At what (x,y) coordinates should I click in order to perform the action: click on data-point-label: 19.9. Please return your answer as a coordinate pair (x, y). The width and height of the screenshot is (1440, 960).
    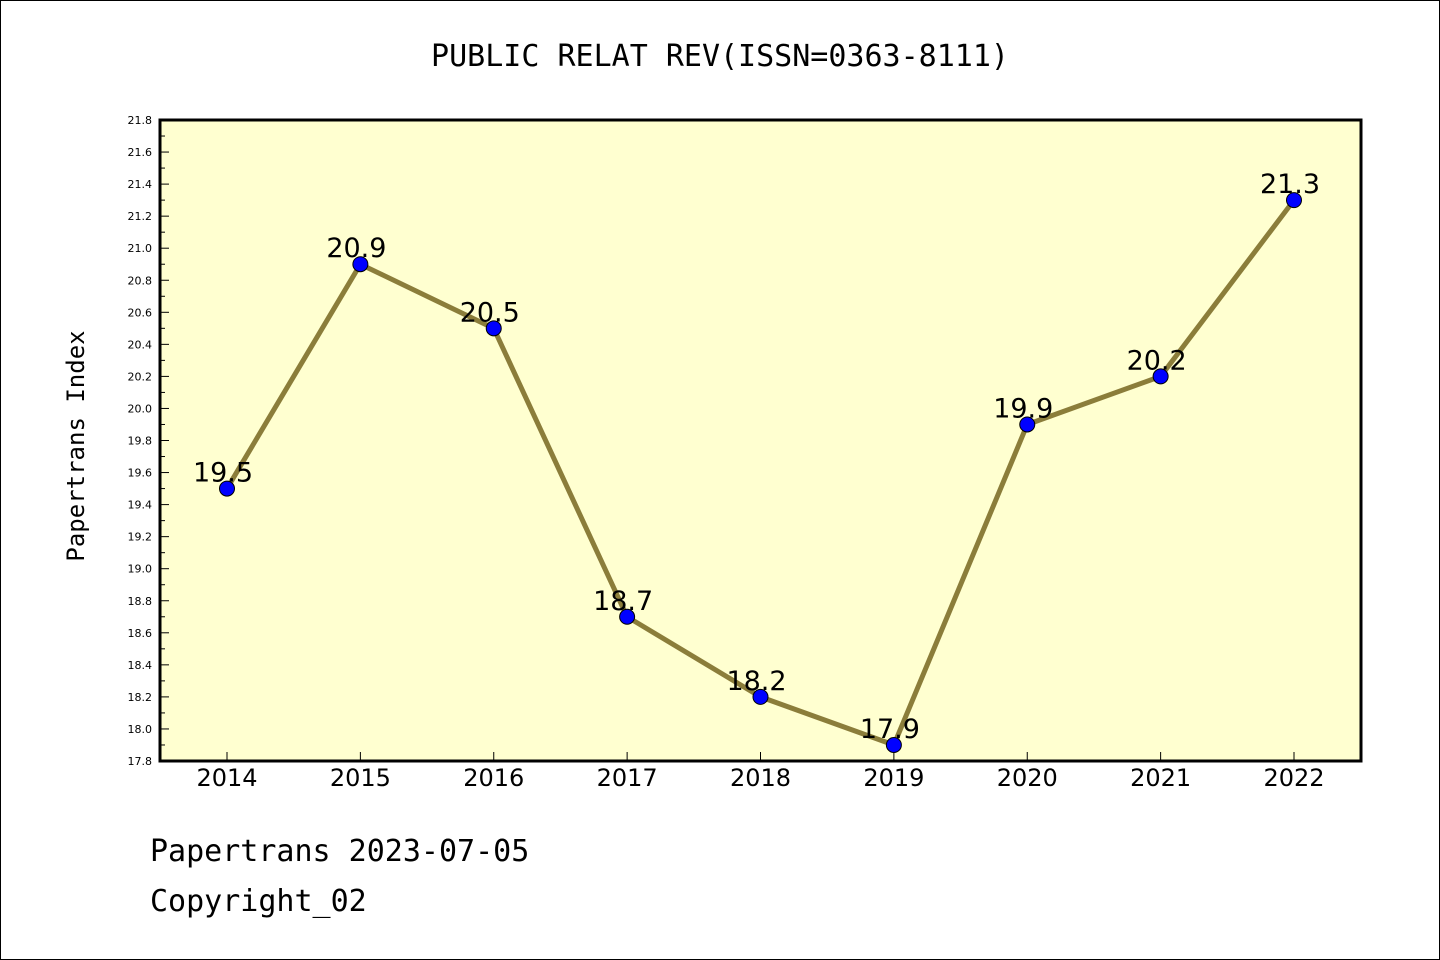
    Looking at the image, I should click on (1023, 408).